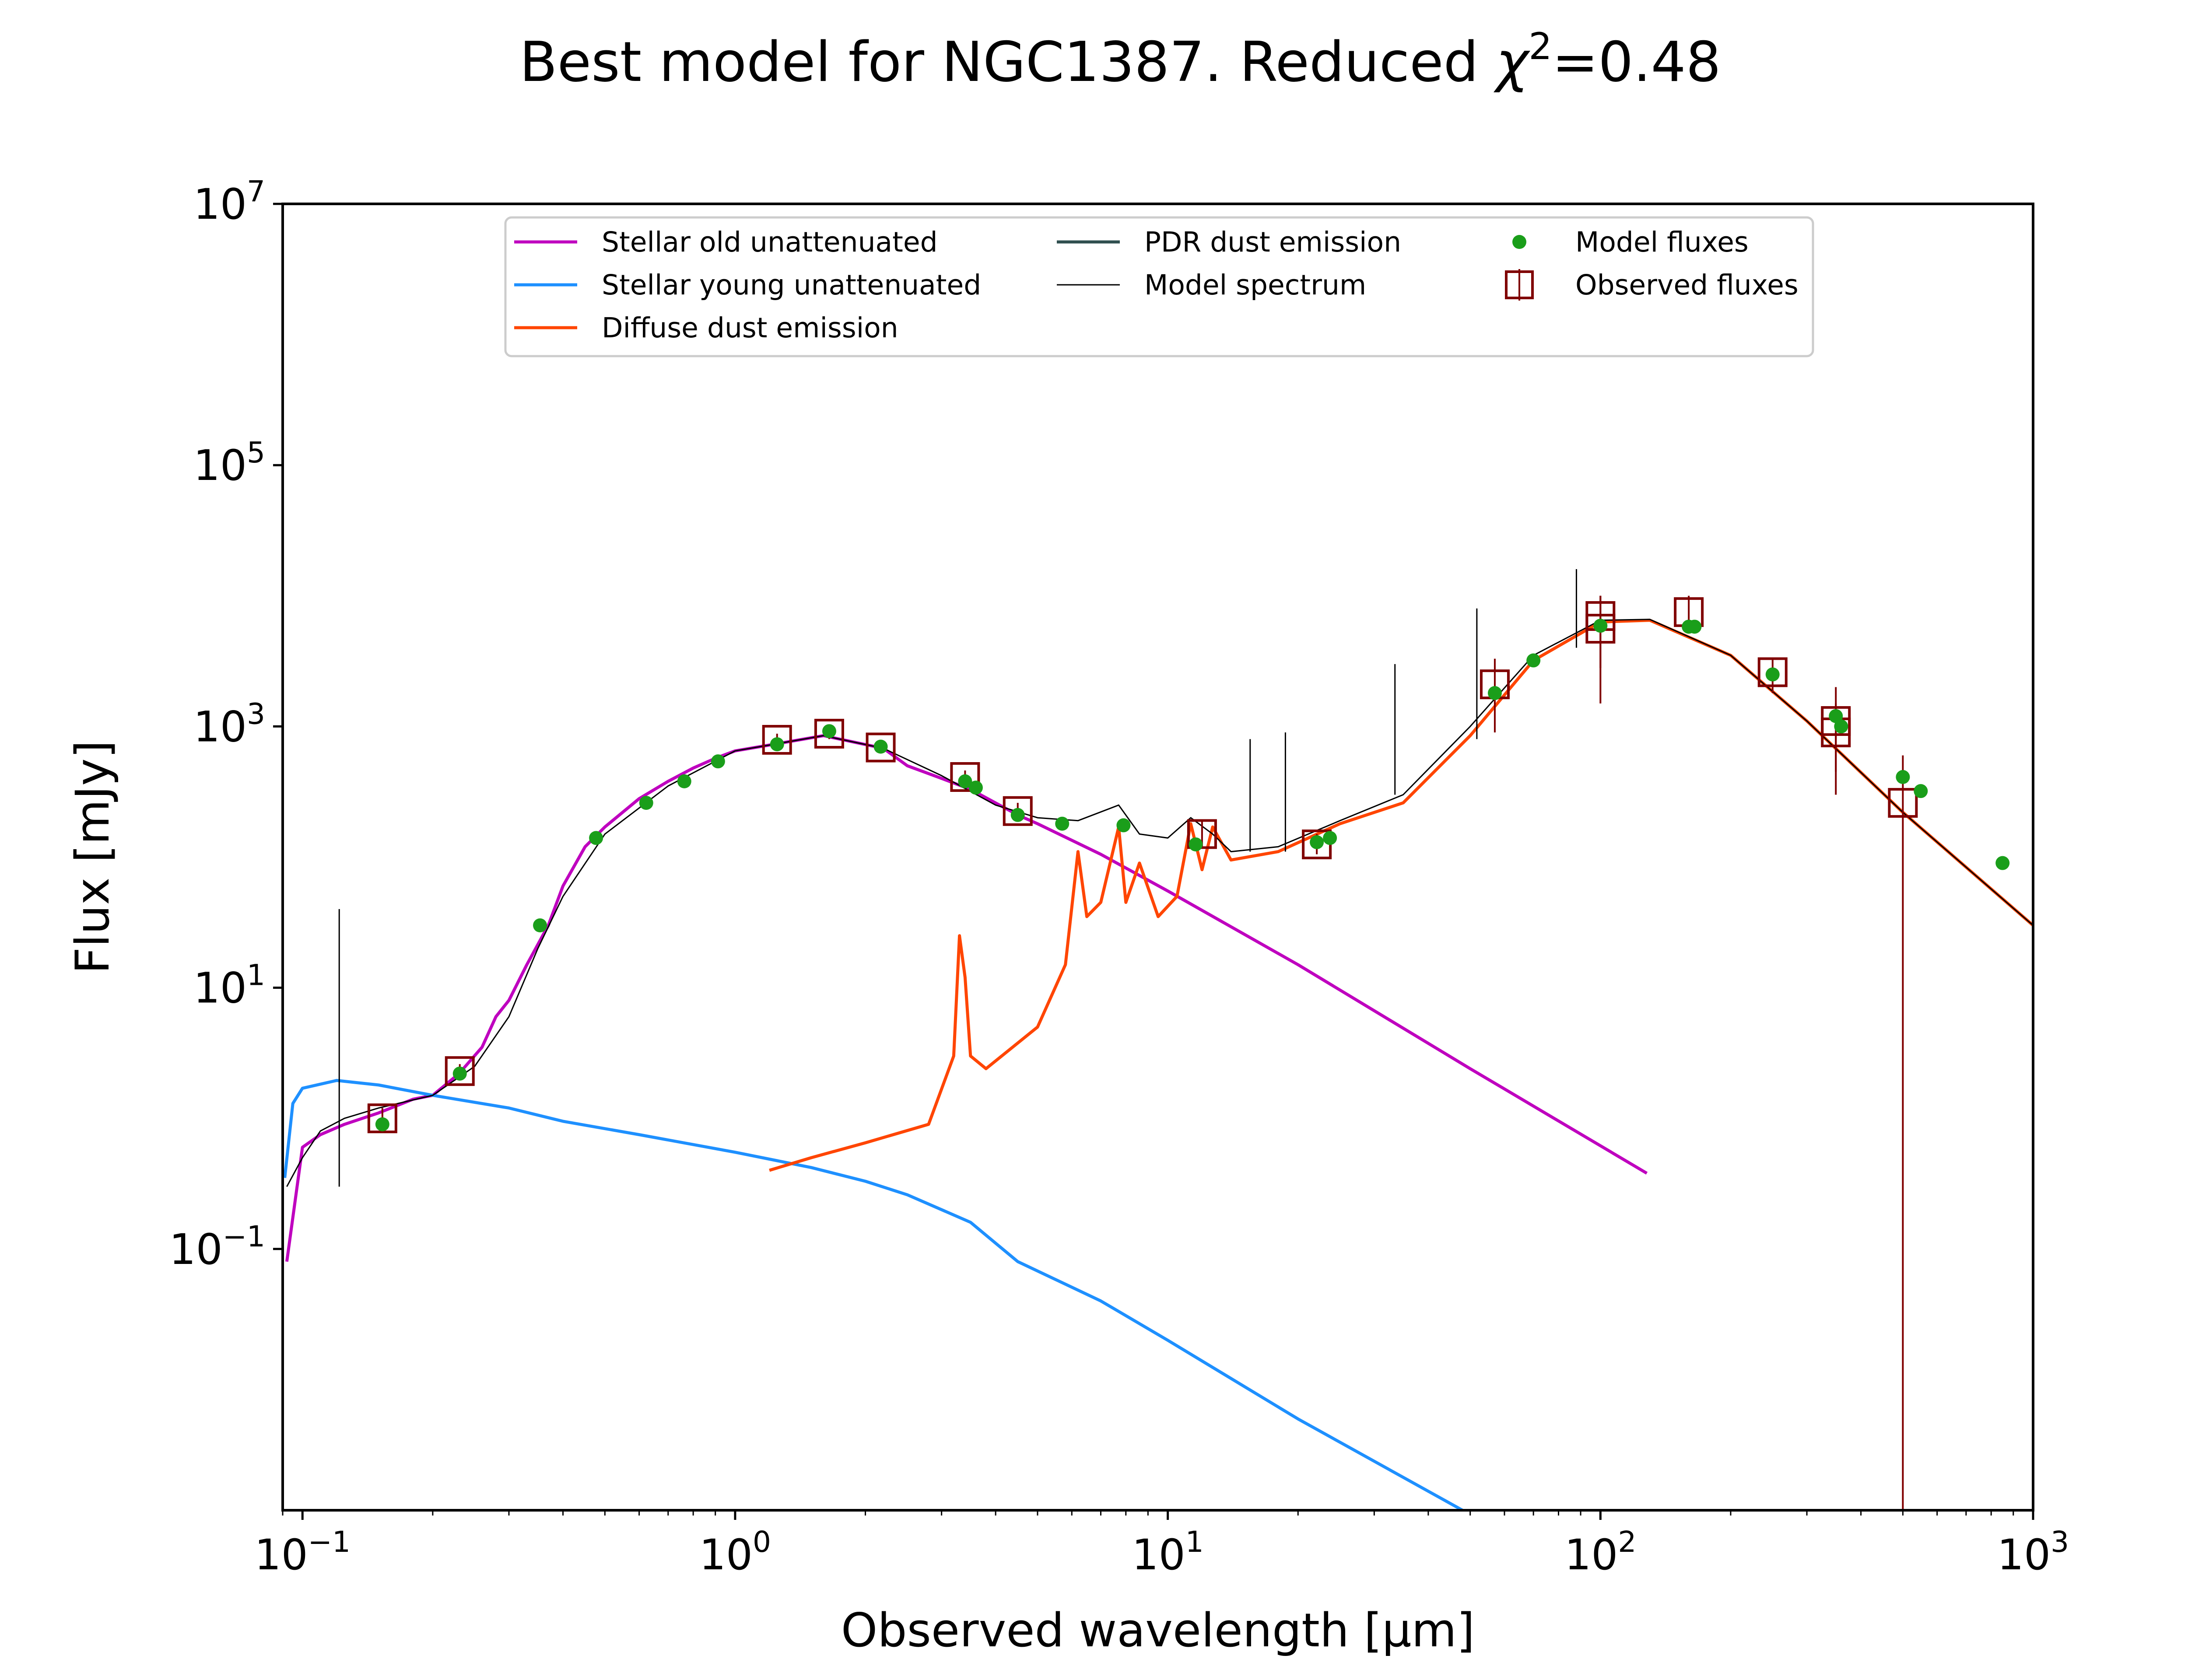 This screenshot has height=1680, width=2188. Describe the element at coordinates (330, 1542) in the screenshot. I see `x-tick-label-exp: −1` at that location.